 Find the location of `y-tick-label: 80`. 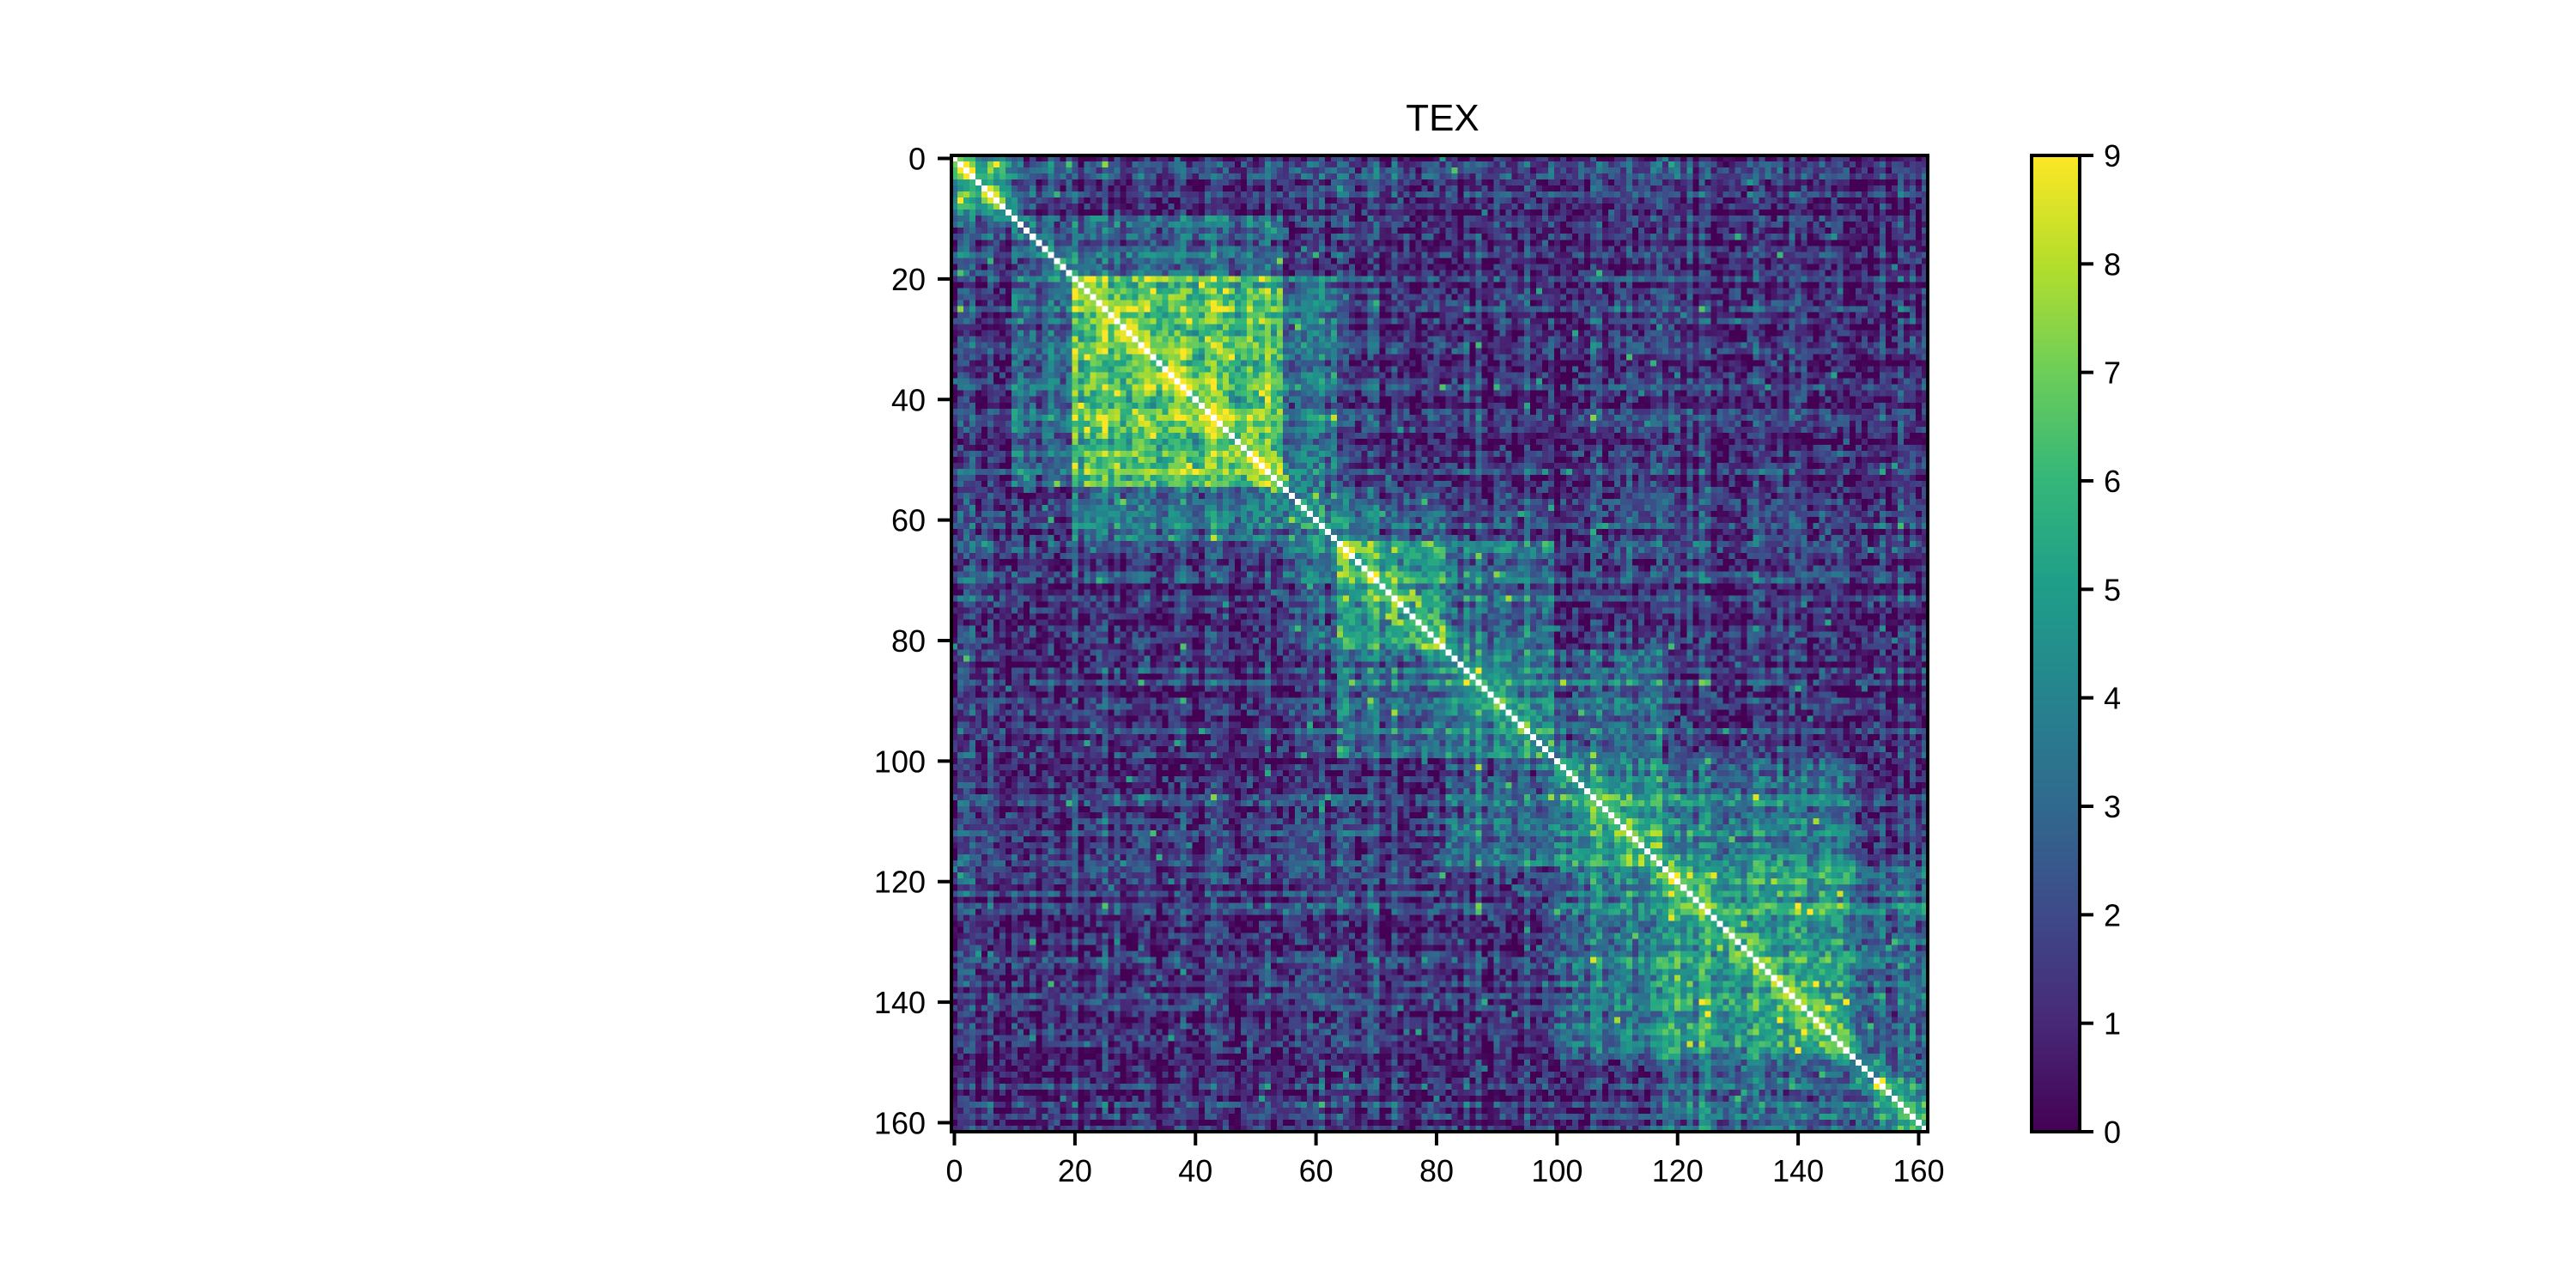

y-tick-label: 80 is located at coordinates (908, 641).